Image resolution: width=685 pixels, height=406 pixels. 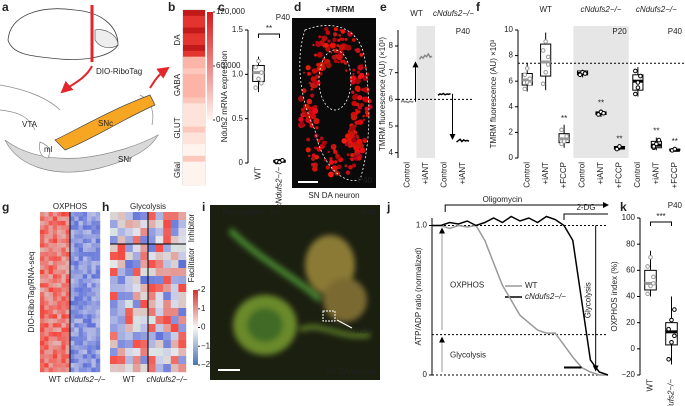 I want to click on panel-letter: b, so click(x=171, y=7).